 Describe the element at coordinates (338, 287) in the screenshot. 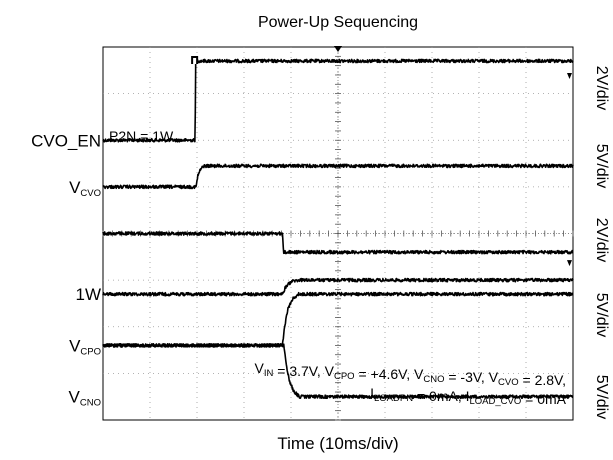

I see `trace-1w` at that location.